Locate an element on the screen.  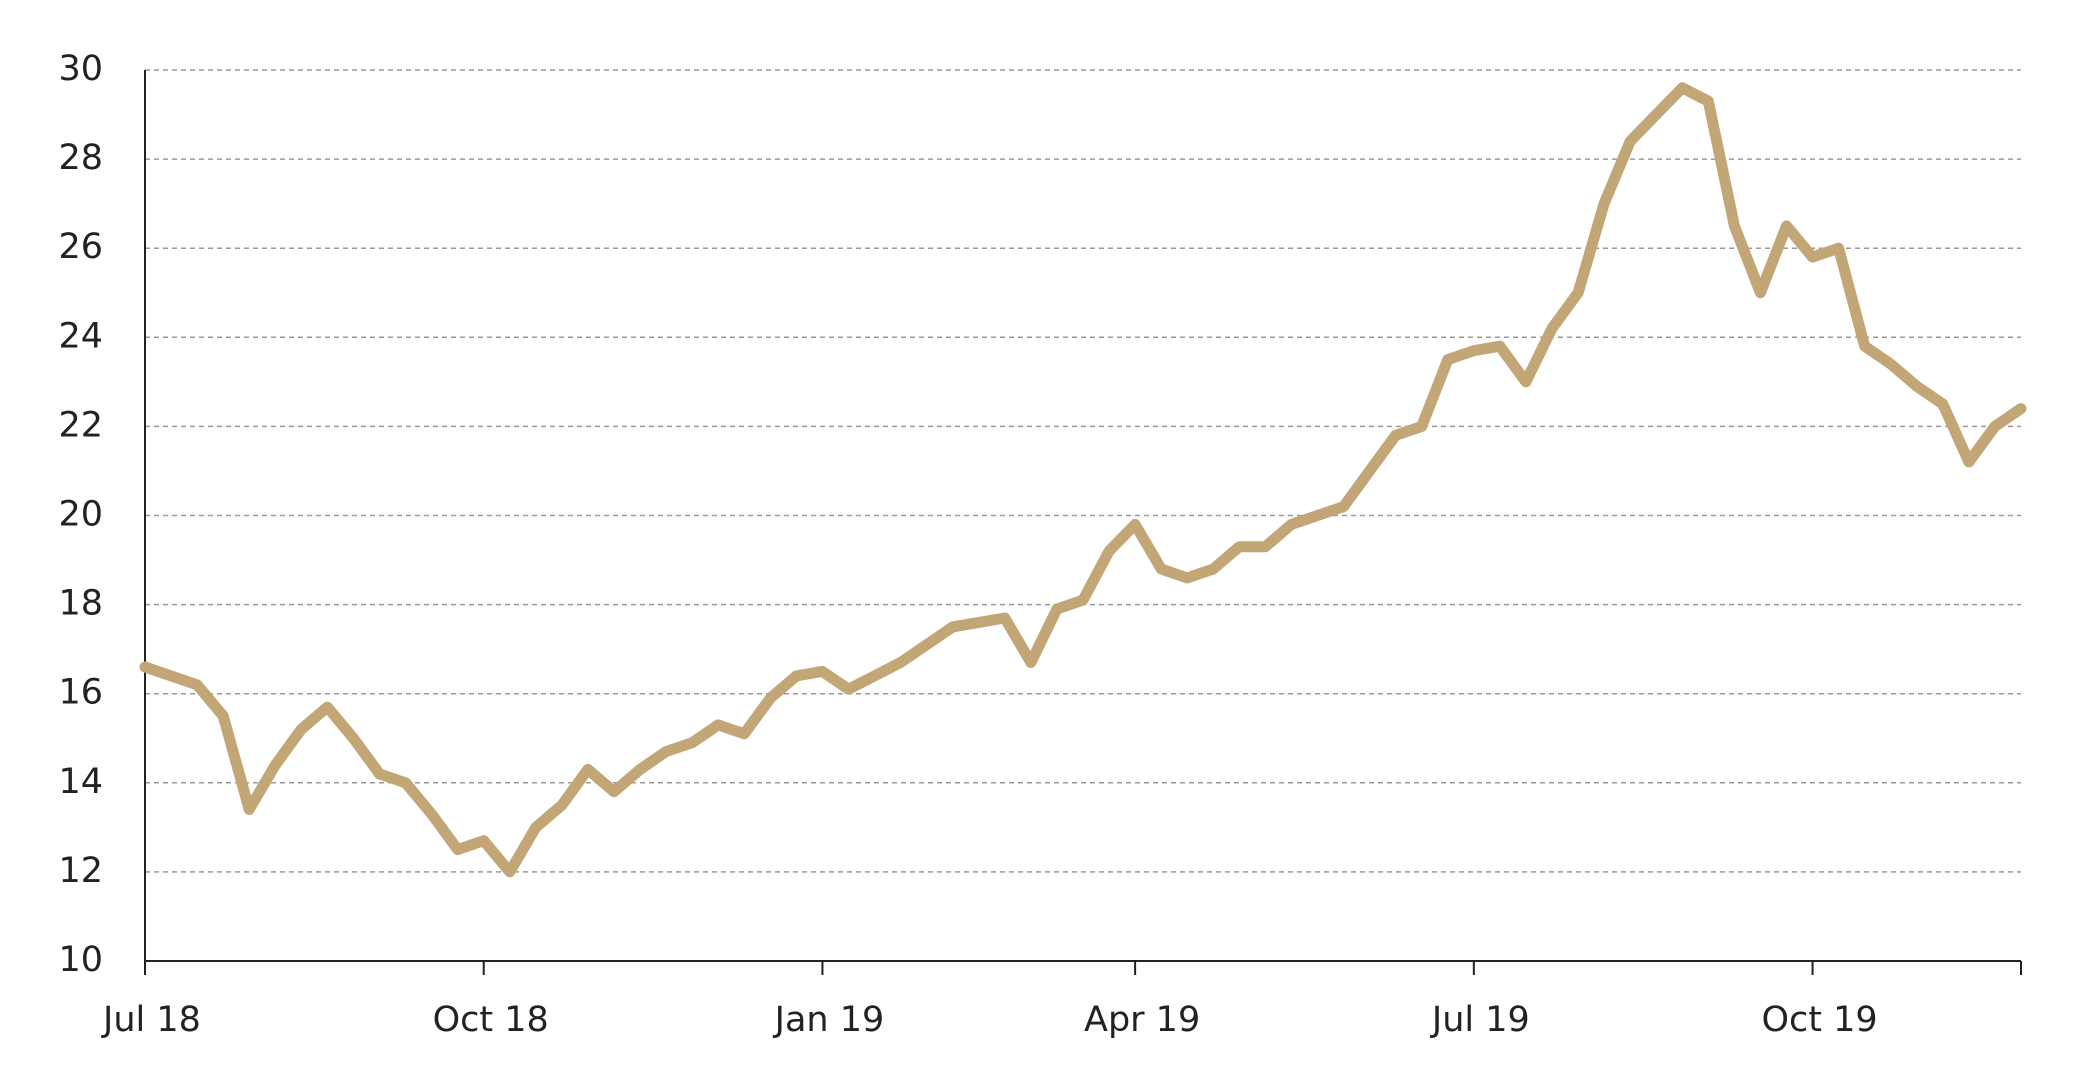
y-tick-label: 20 is located at coordinates (80, 515).